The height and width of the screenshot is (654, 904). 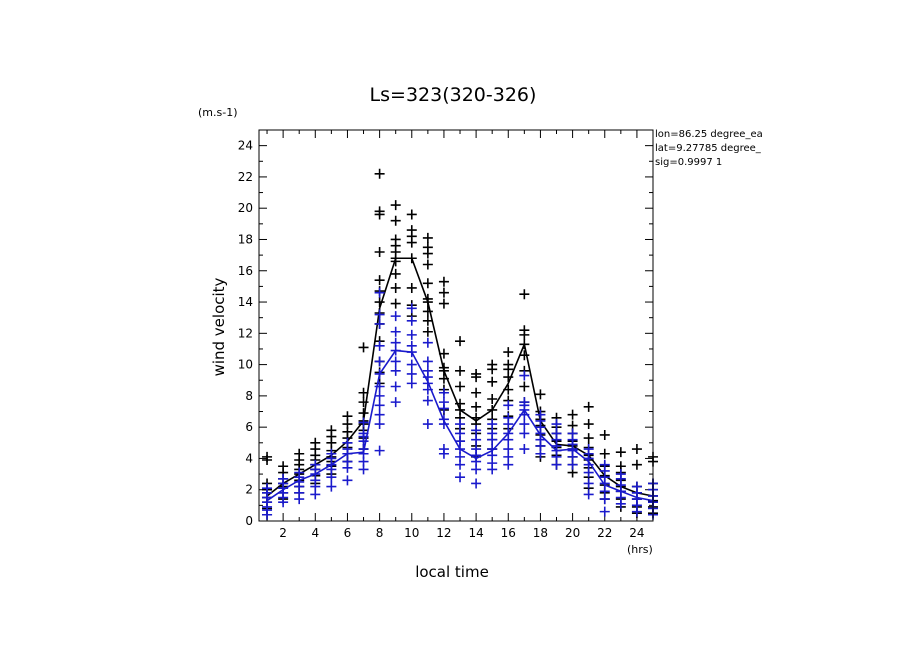 I want to click on y-tick-label: 14, so click(x=245, y=302).